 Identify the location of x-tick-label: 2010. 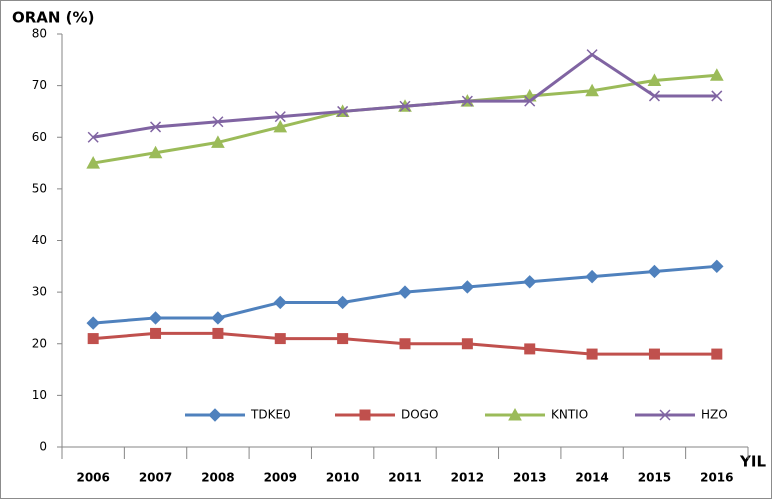
(342, 478).